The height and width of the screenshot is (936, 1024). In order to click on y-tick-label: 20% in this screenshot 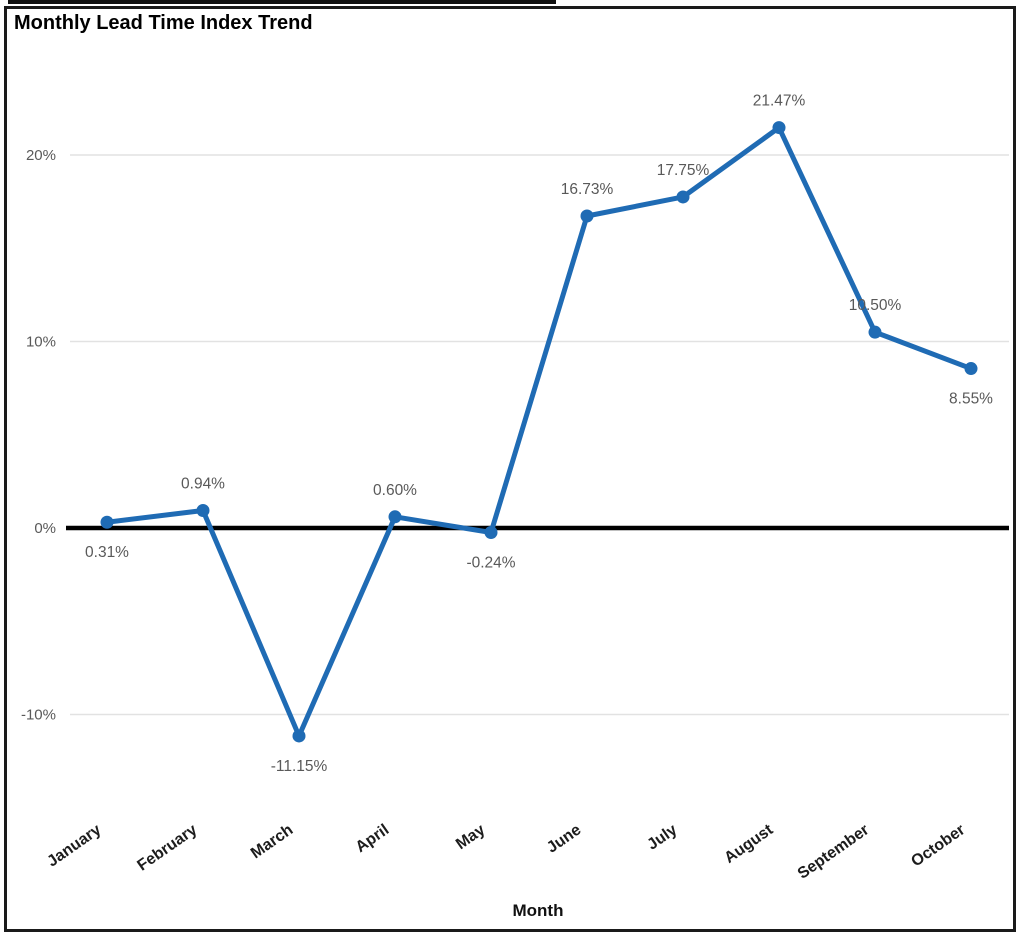, I will do `click(41, 155)`.